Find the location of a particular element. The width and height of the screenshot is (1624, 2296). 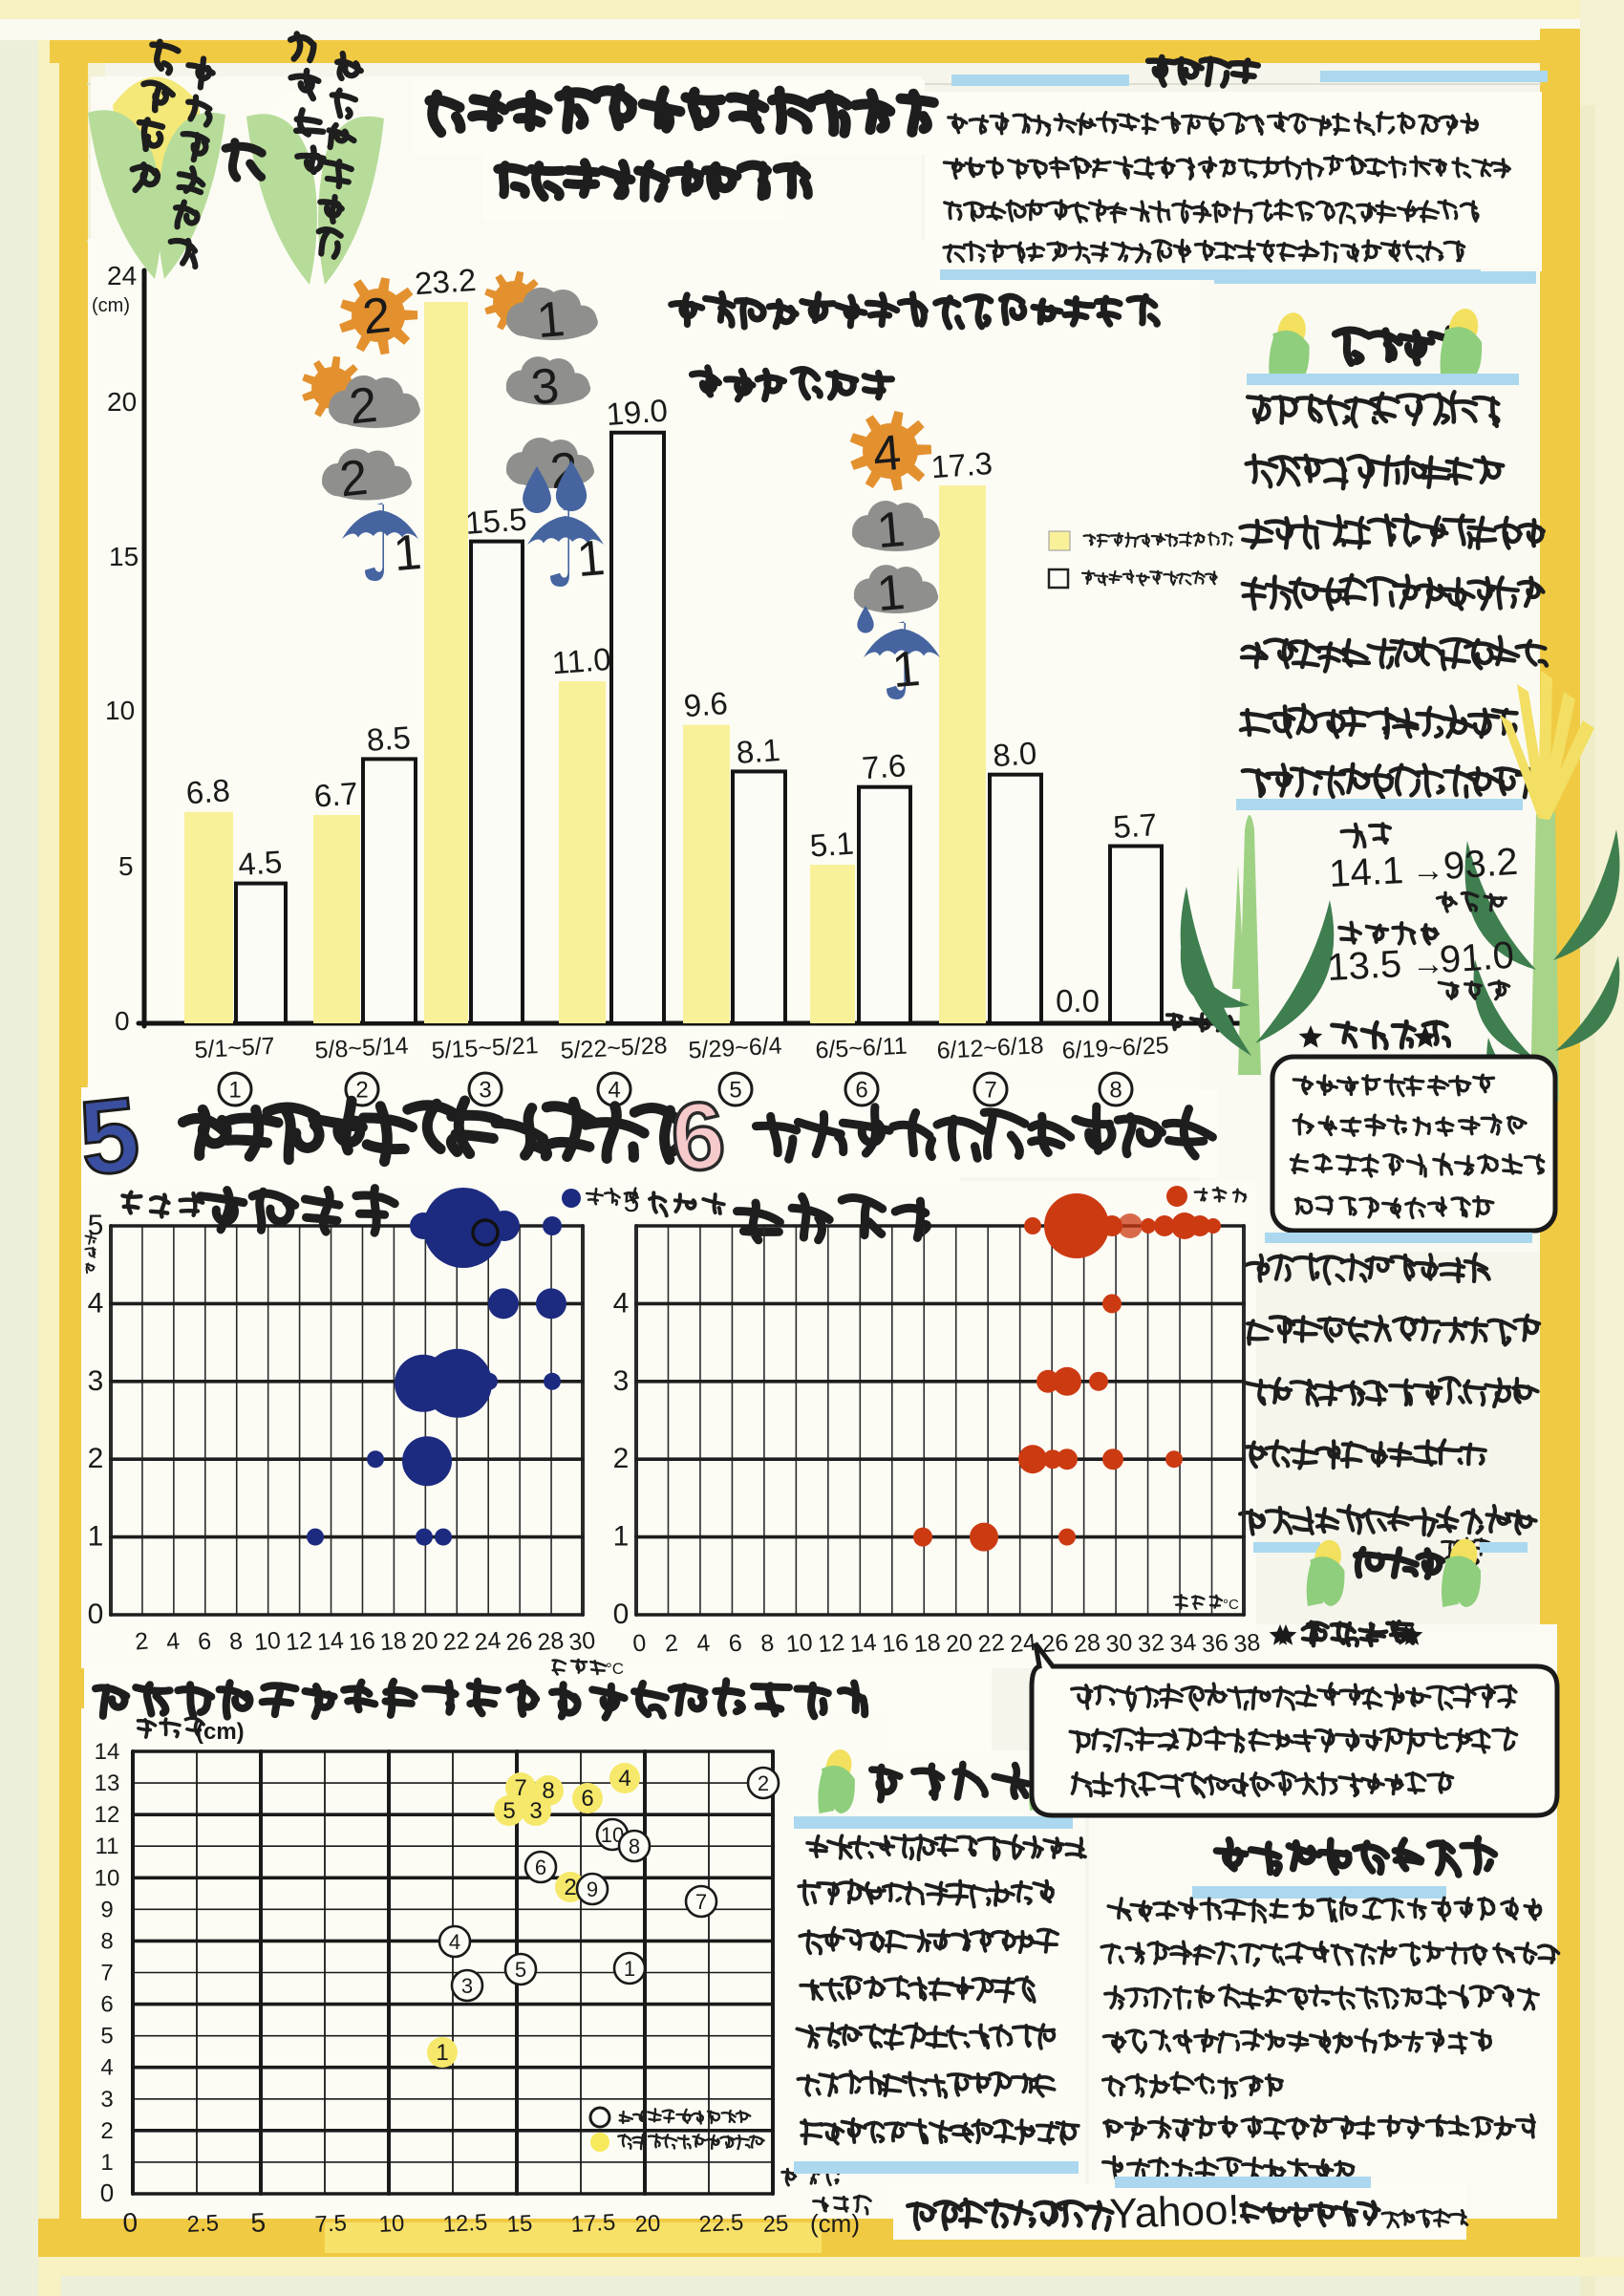

svg-text: 5/29~6/4 is located at coordinates (735, 1048).